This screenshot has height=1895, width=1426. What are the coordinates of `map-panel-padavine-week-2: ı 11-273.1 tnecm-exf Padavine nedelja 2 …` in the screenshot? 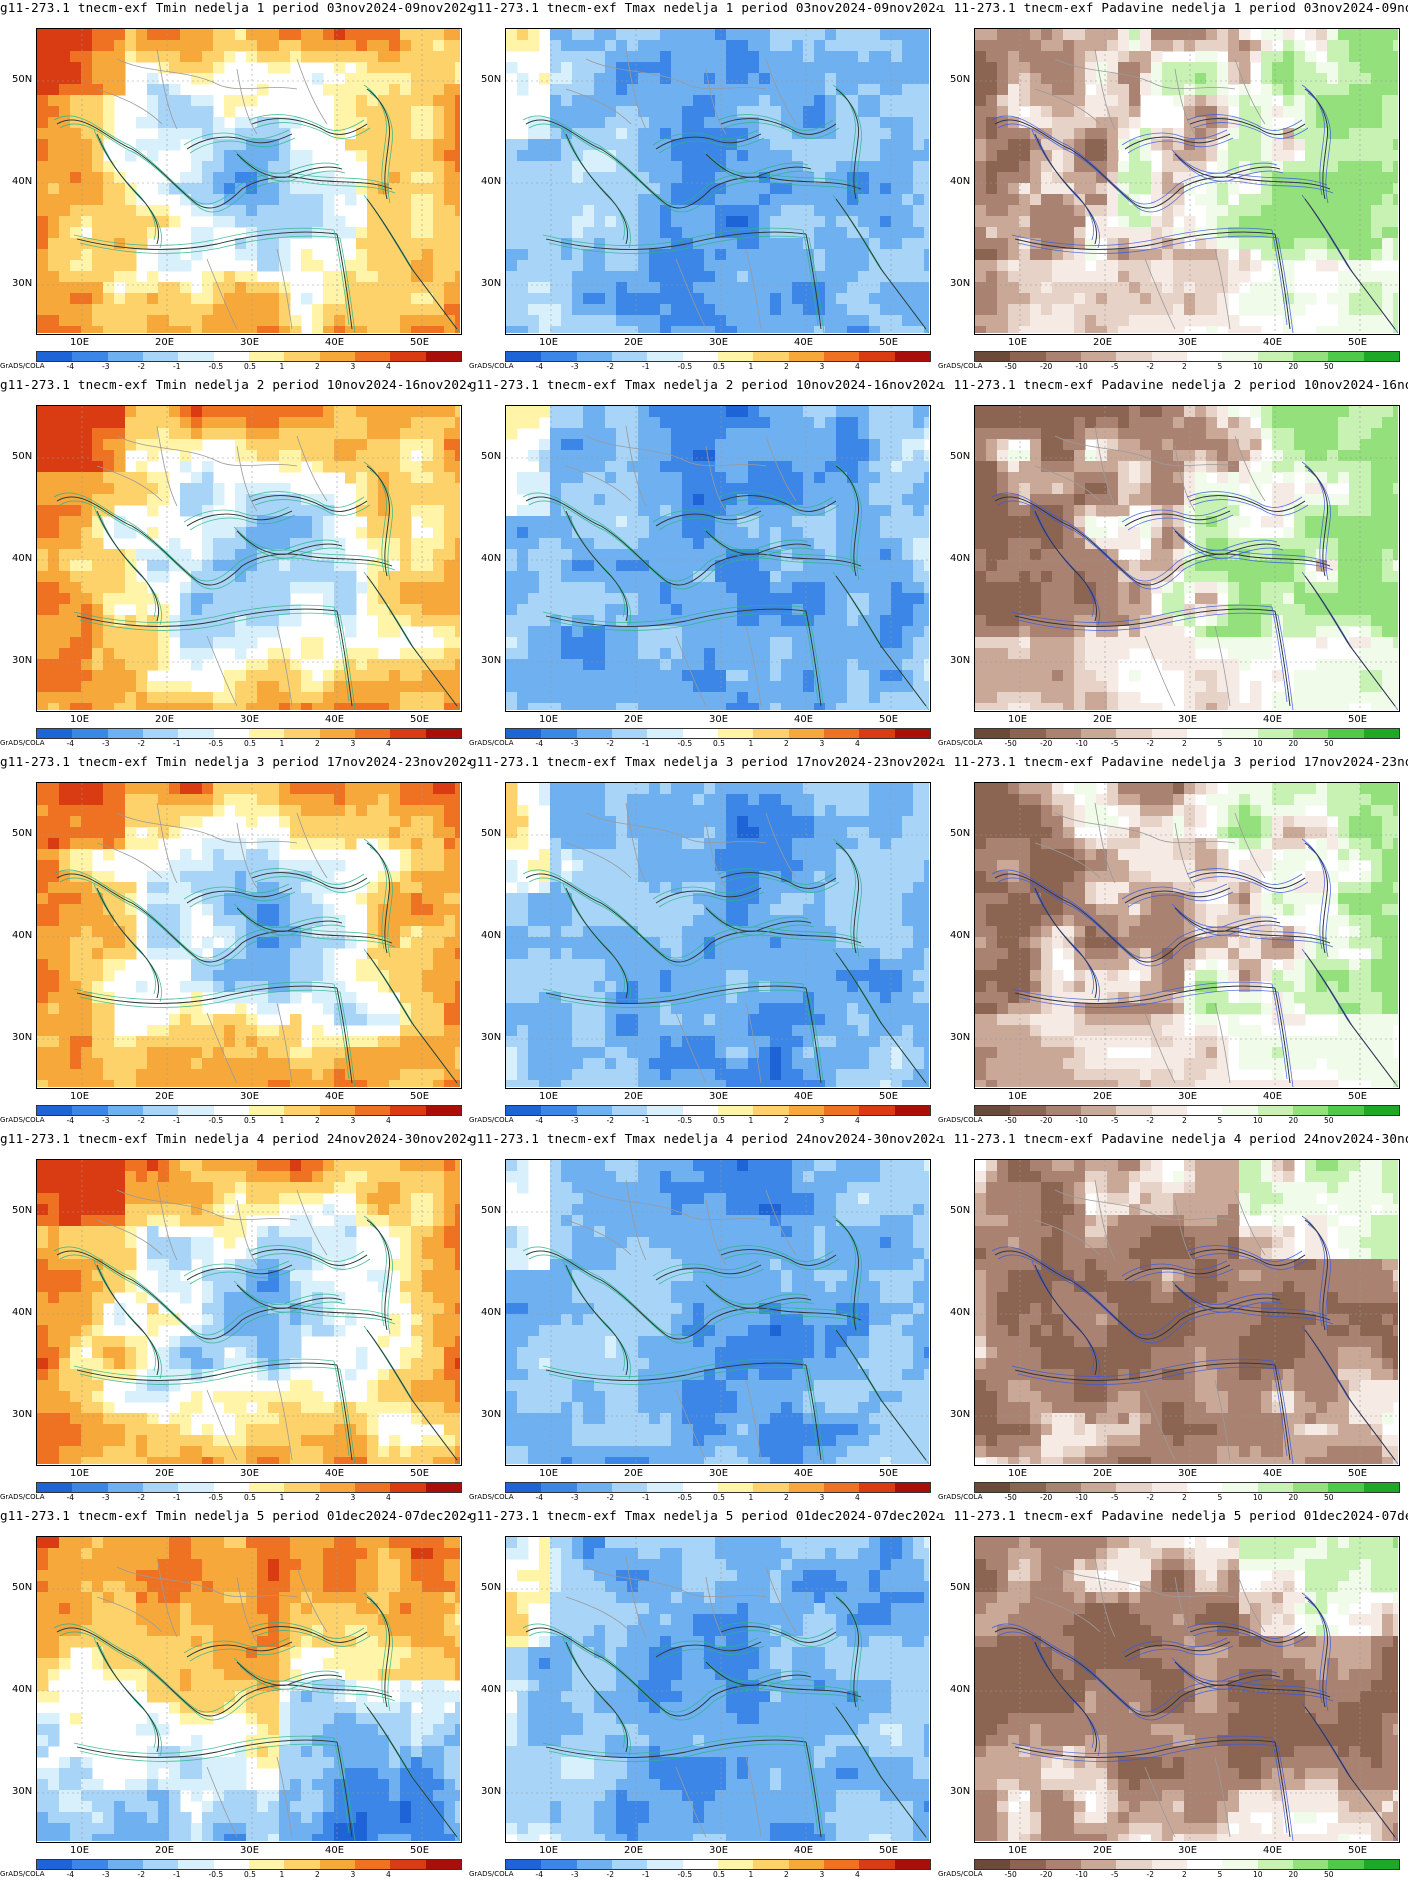 It's located at (1173, 566).